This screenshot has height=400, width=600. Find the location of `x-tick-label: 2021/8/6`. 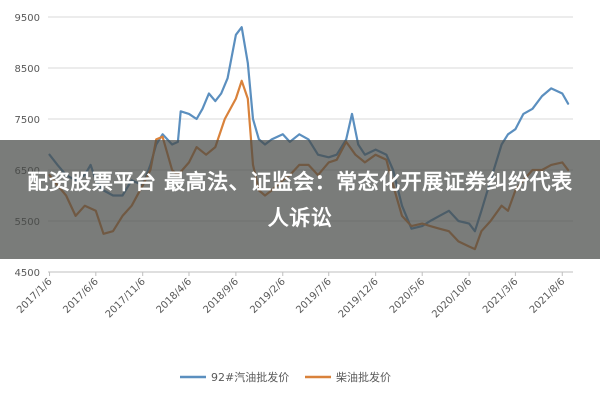

x-tick-label: 2021/8/6 is located at coordinates (548, 296).